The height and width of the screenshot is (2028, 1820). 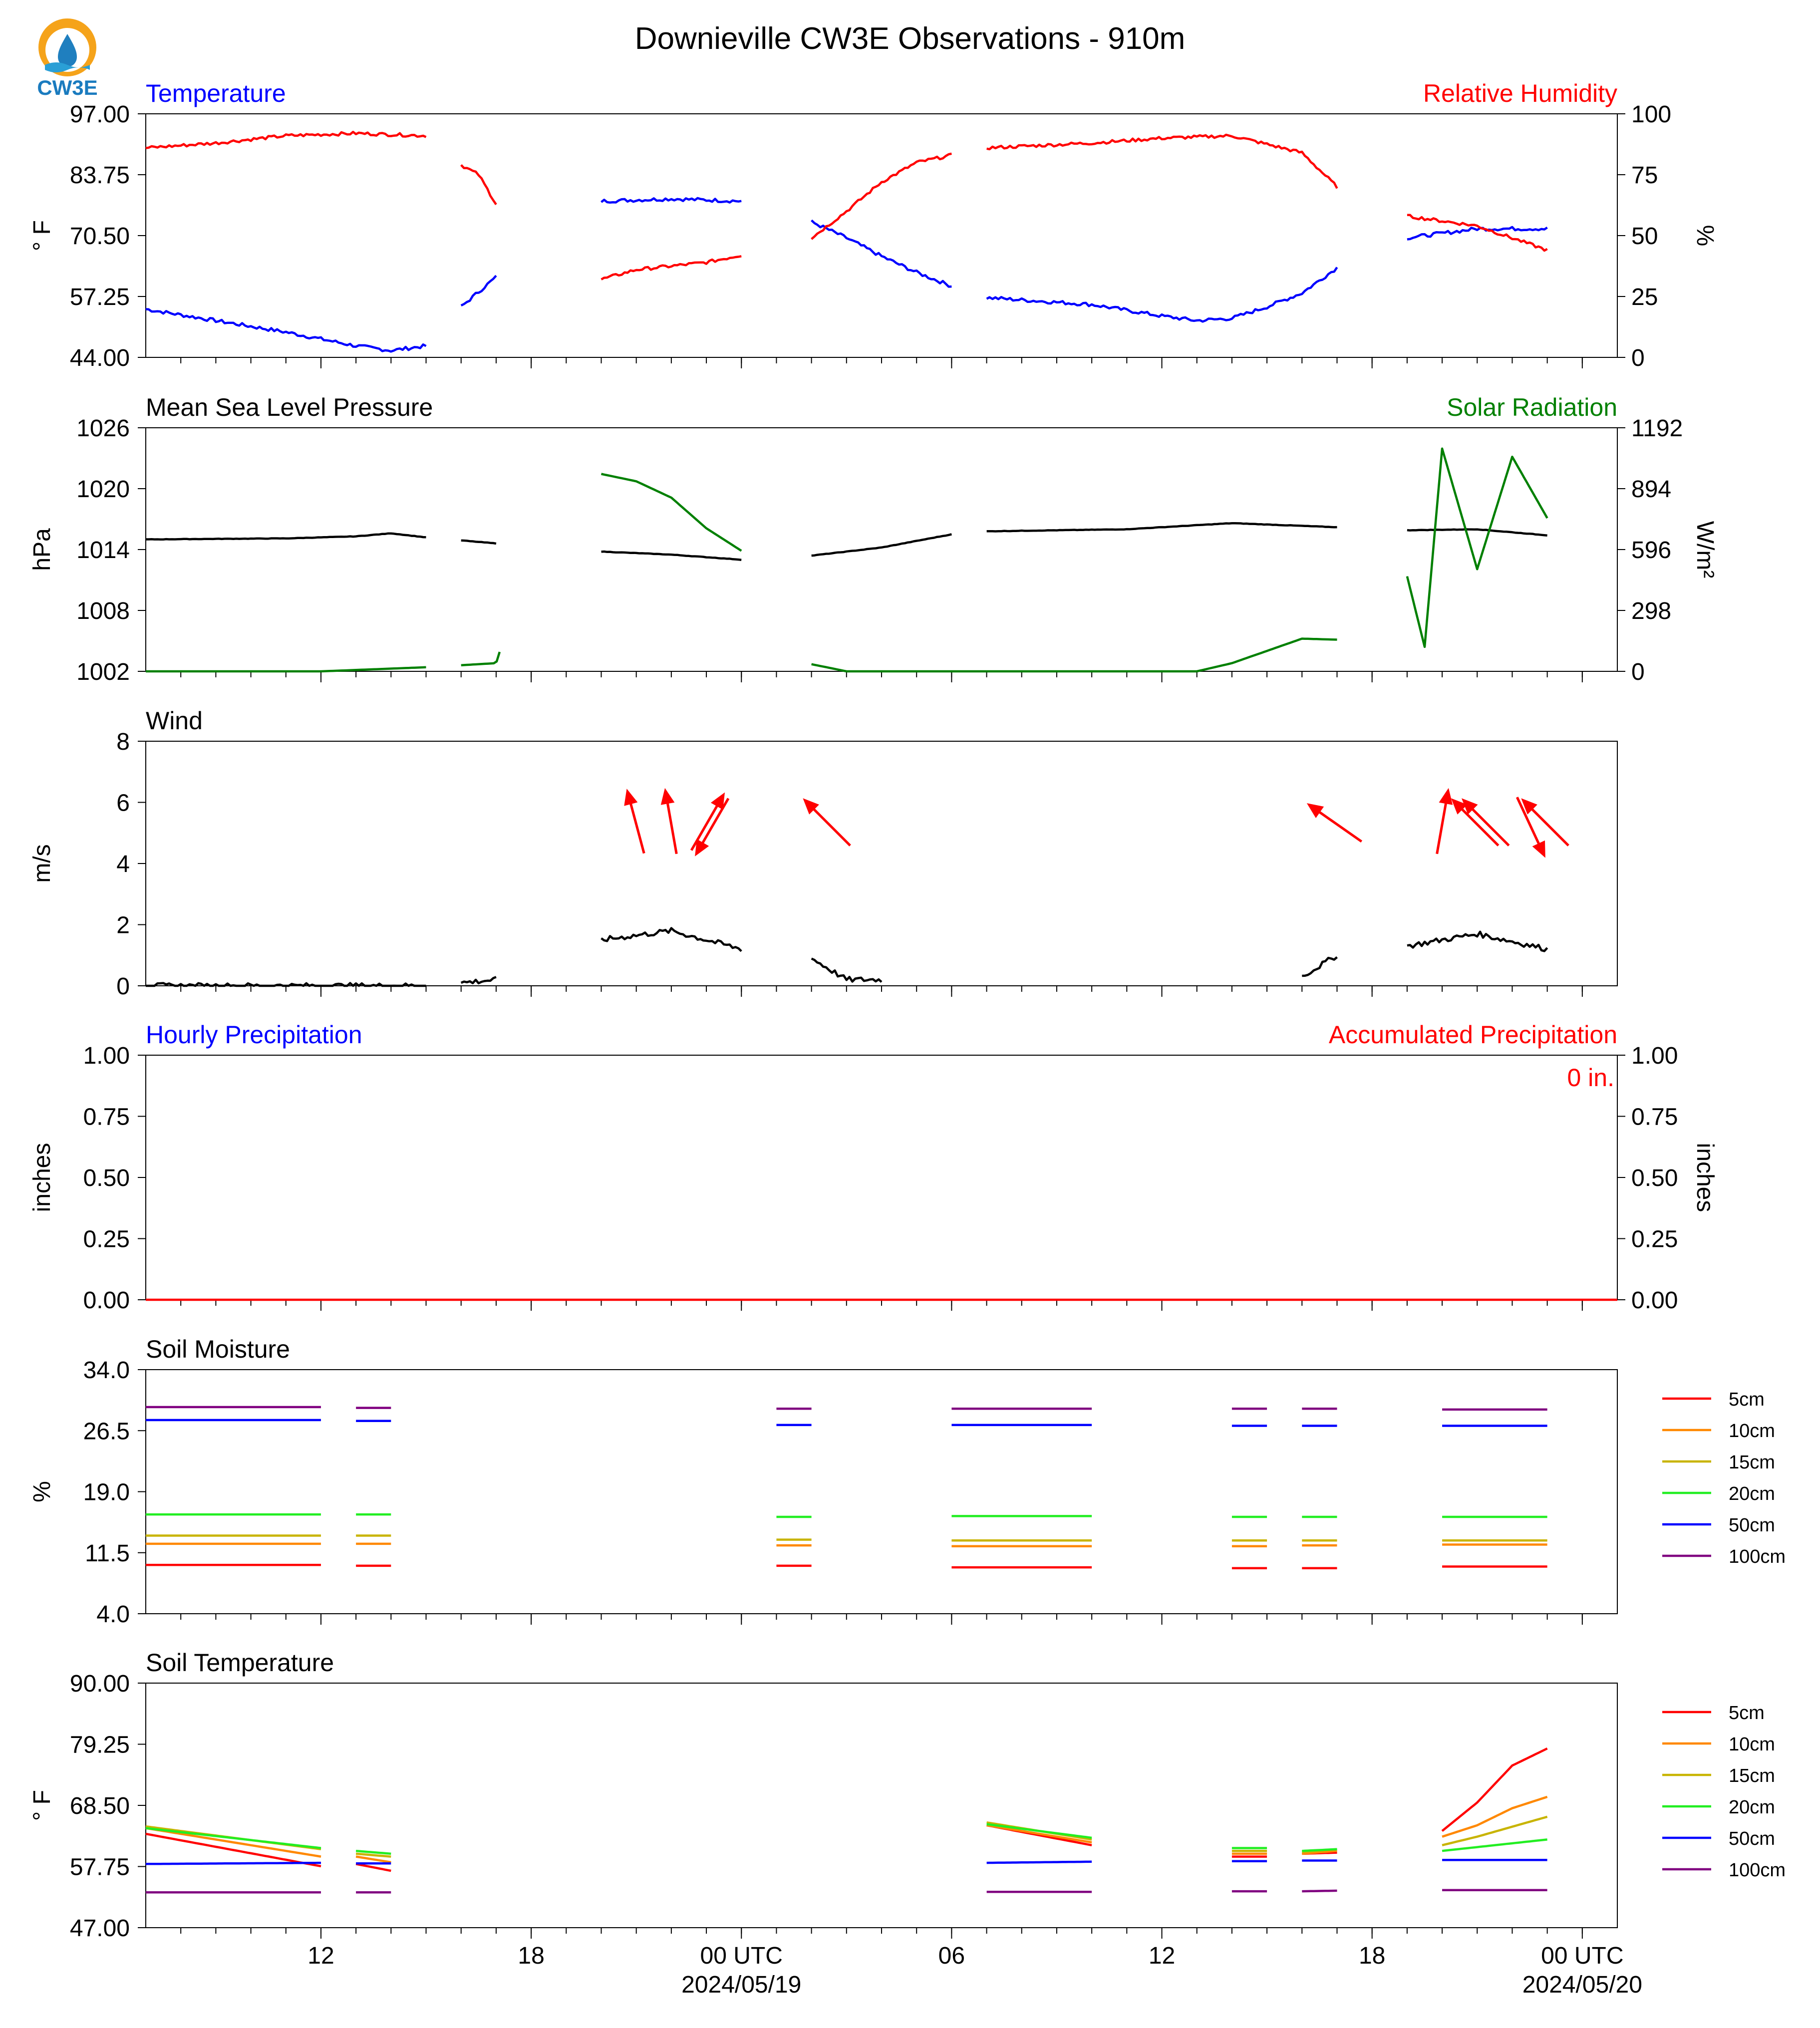 What do you see at coordinates (1705, 1177) in the screenshot?
I see `y2-axis-label: inches` at bounding box center [1705, 1177].